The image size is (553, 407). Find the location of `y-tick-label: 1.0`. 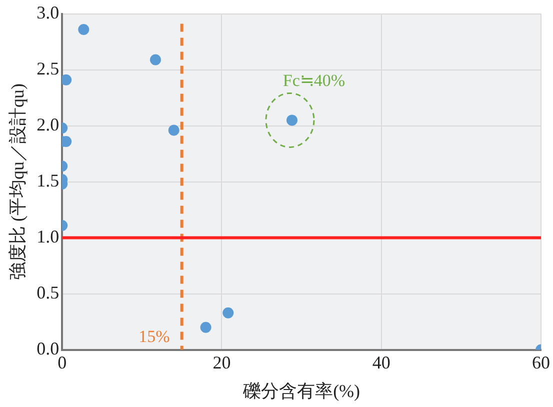

y-tick-label: 1.0 is located at coordinates (48, 236).